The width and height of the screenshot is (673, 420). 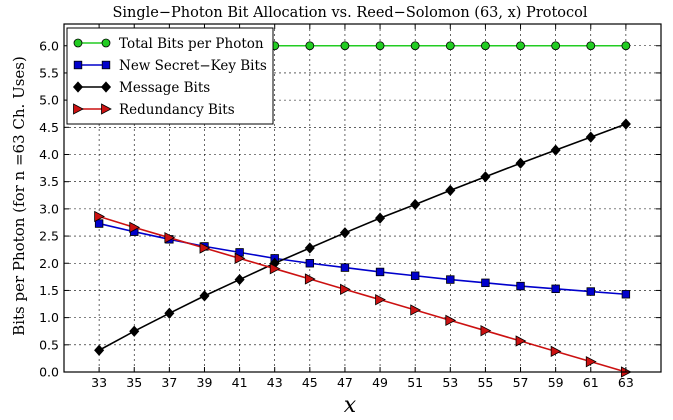 I want to click on series-line, so click(x=362, y=259).